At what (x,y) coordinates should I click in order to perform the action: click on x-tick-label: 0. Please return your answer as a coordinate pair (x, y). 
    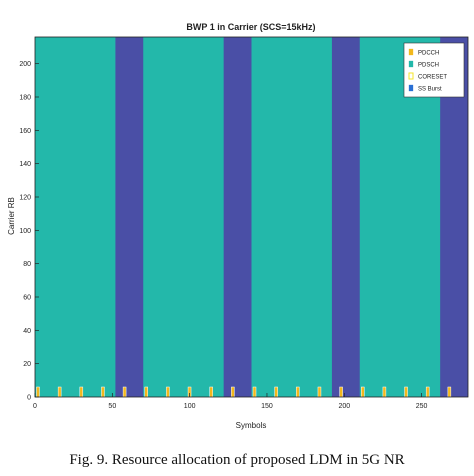
    Looking at the image, I should click on (35, 406).